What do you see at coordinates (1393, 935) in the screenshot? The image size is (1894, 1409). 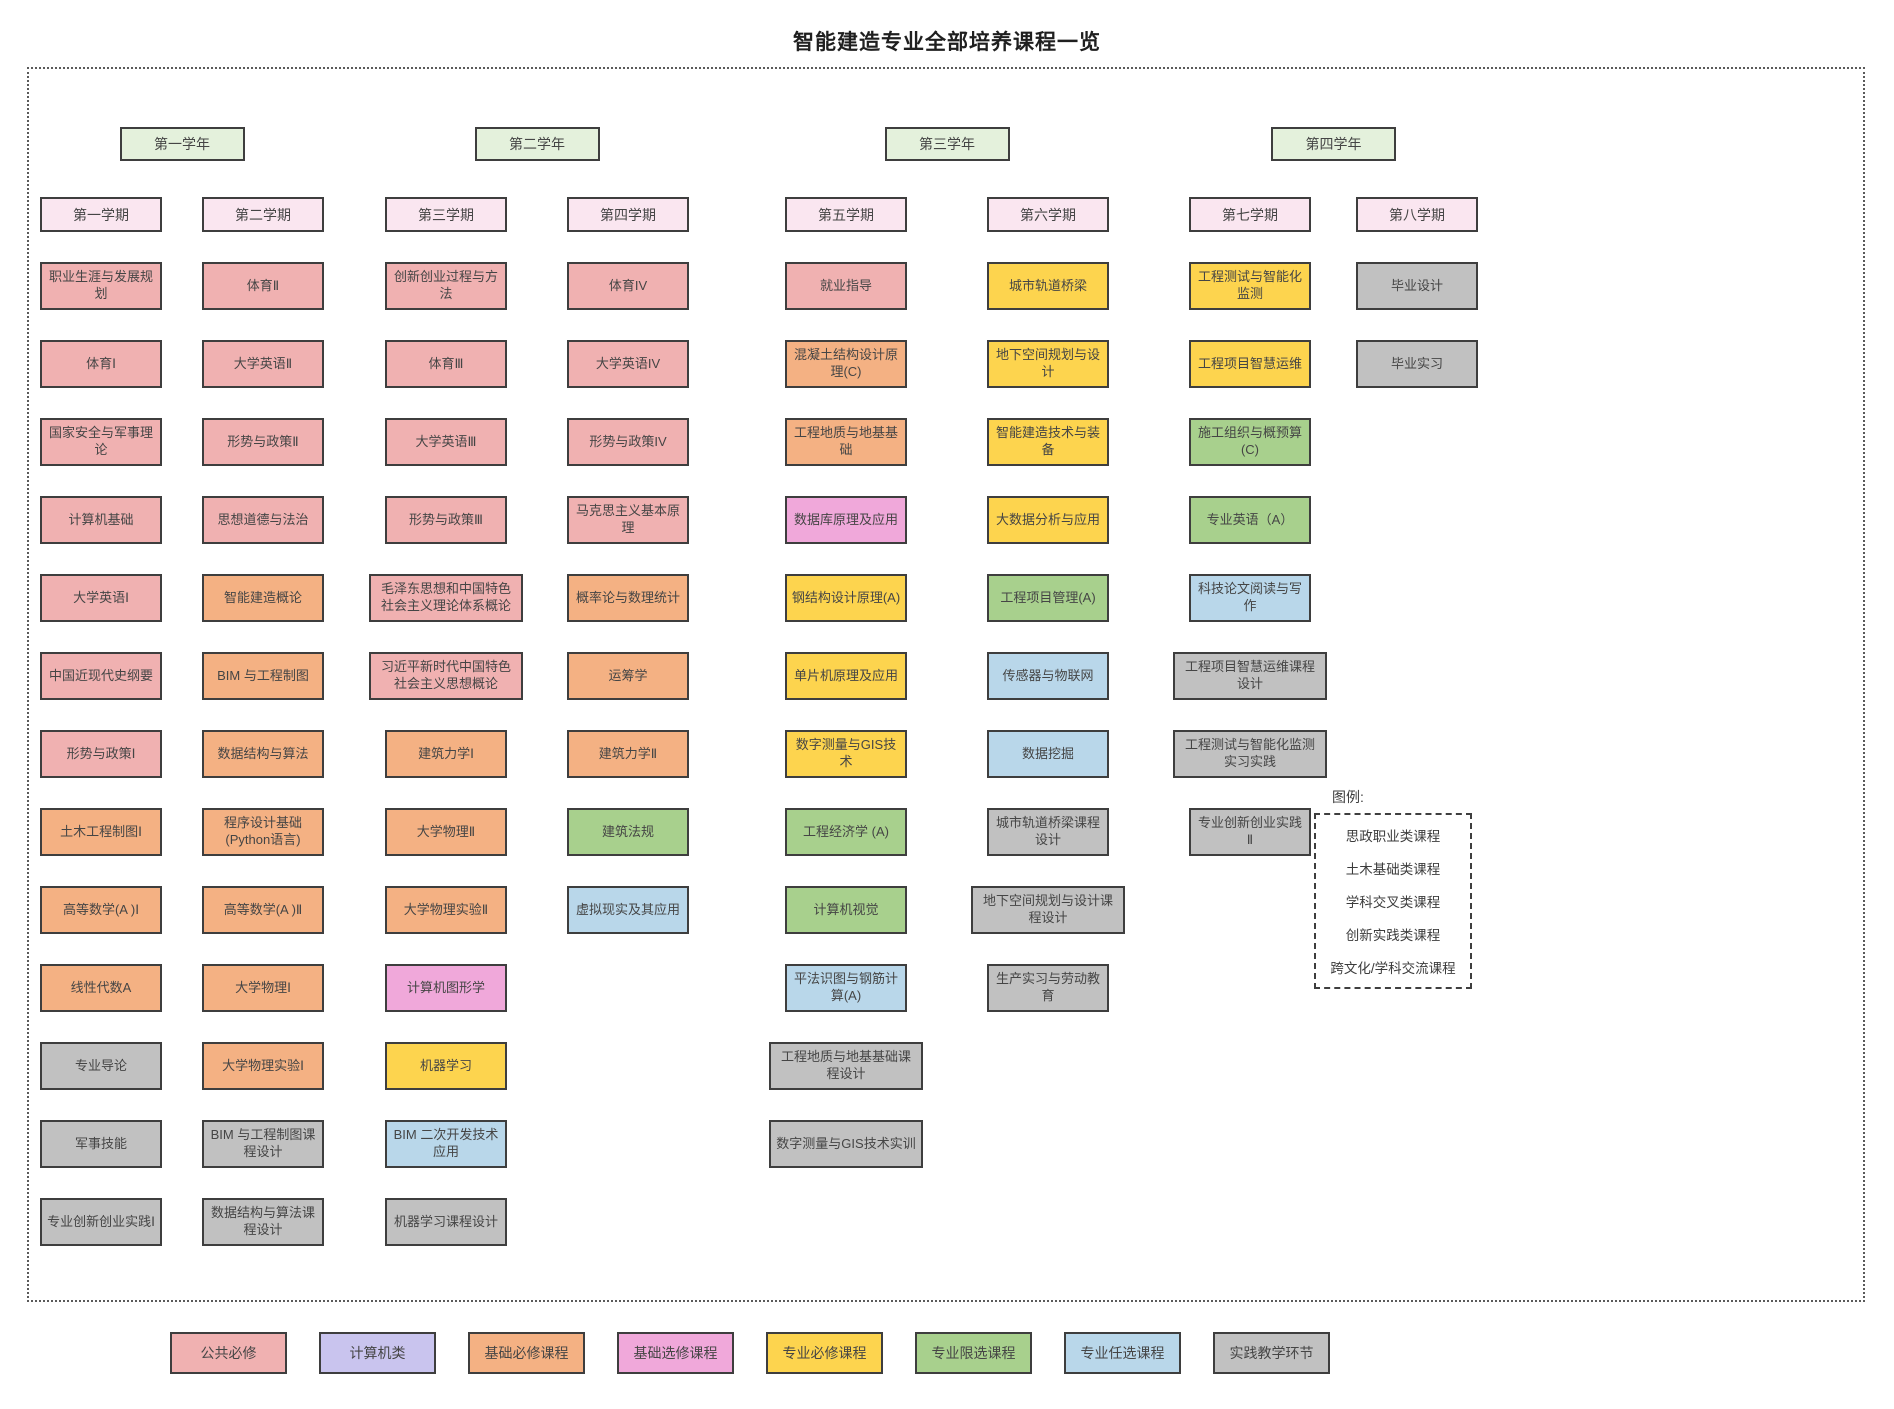 I see `legend-item: 创新实践类课程` at bounding box center [1393, 935].